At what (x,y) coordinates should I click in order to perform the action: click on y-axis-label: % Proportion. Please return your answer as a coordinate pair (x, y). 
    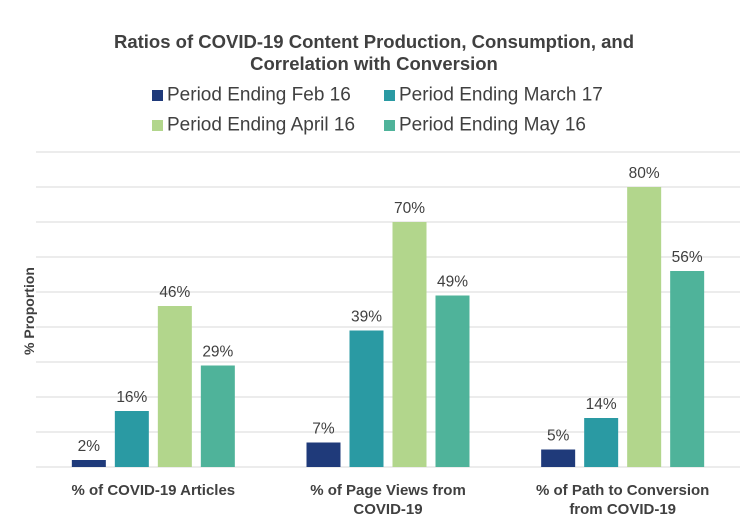
    Looking at the image, I should click on (29, 311).